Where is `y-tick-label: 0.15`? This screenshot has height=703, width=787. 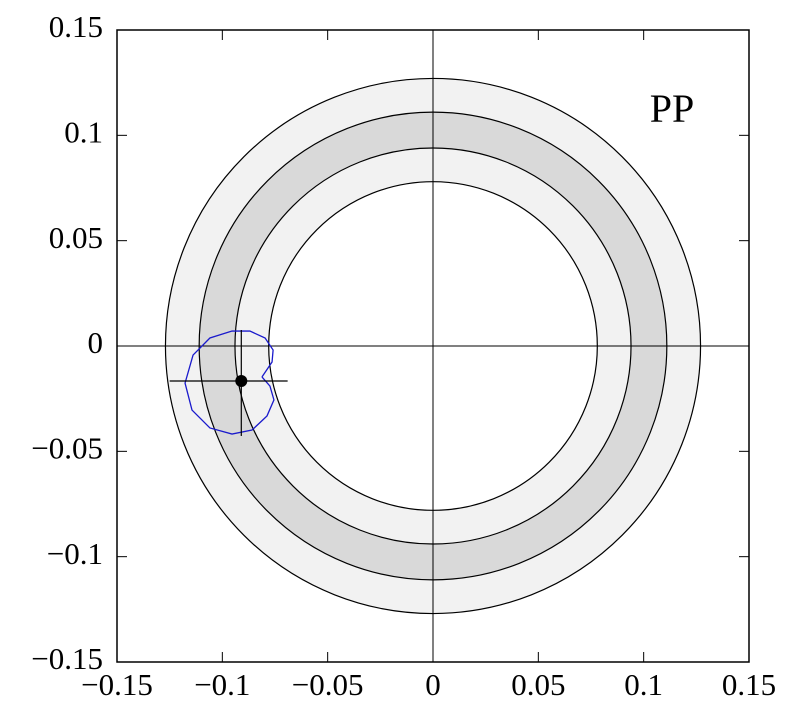 y-tick-label: 0.15 is located at coordinates (76, 26).